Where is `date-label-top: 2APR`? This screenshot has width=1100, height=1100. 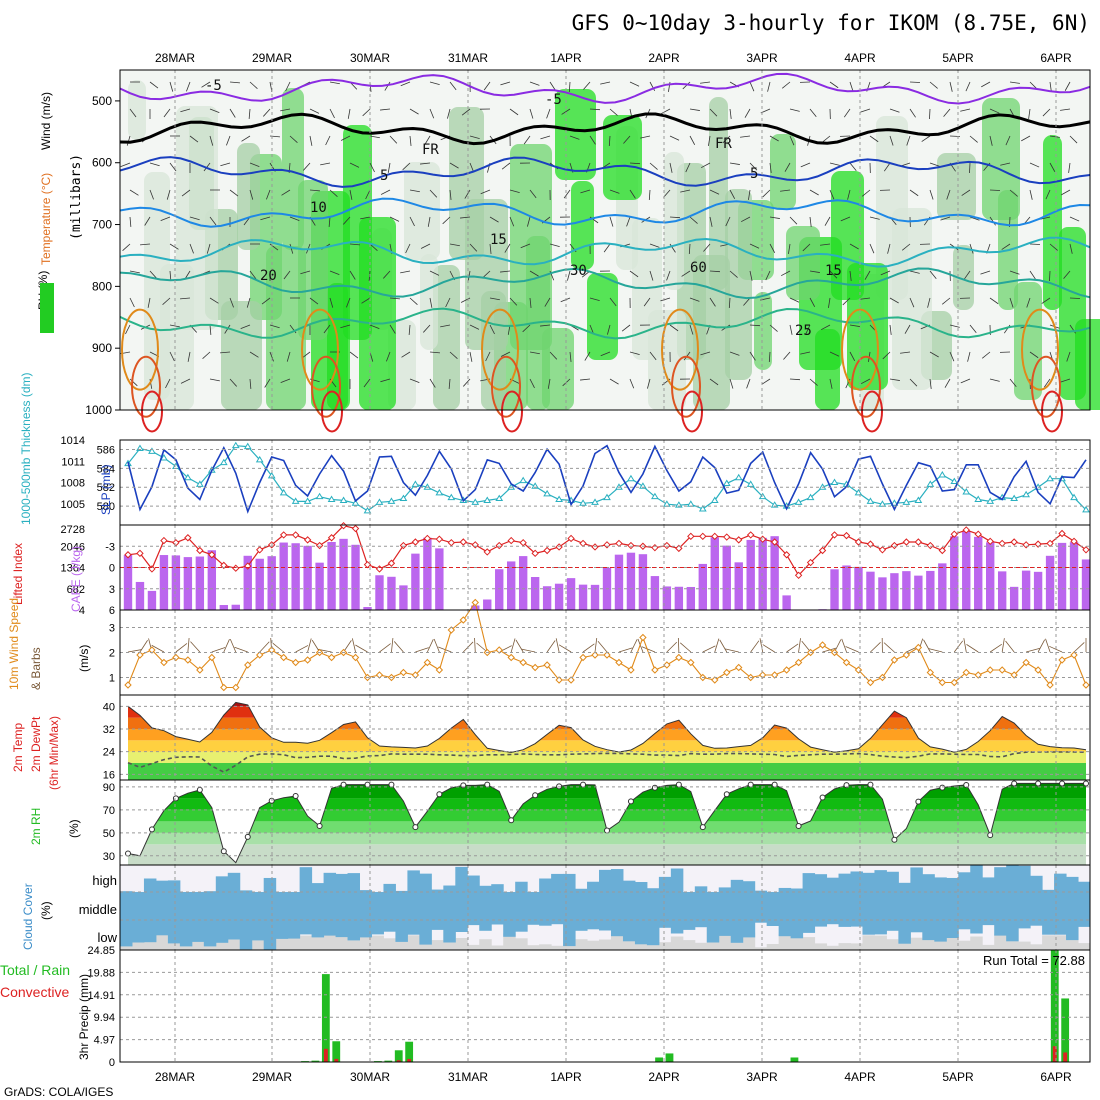 date-label-top: 2APR is located at coordinates (664, 58).